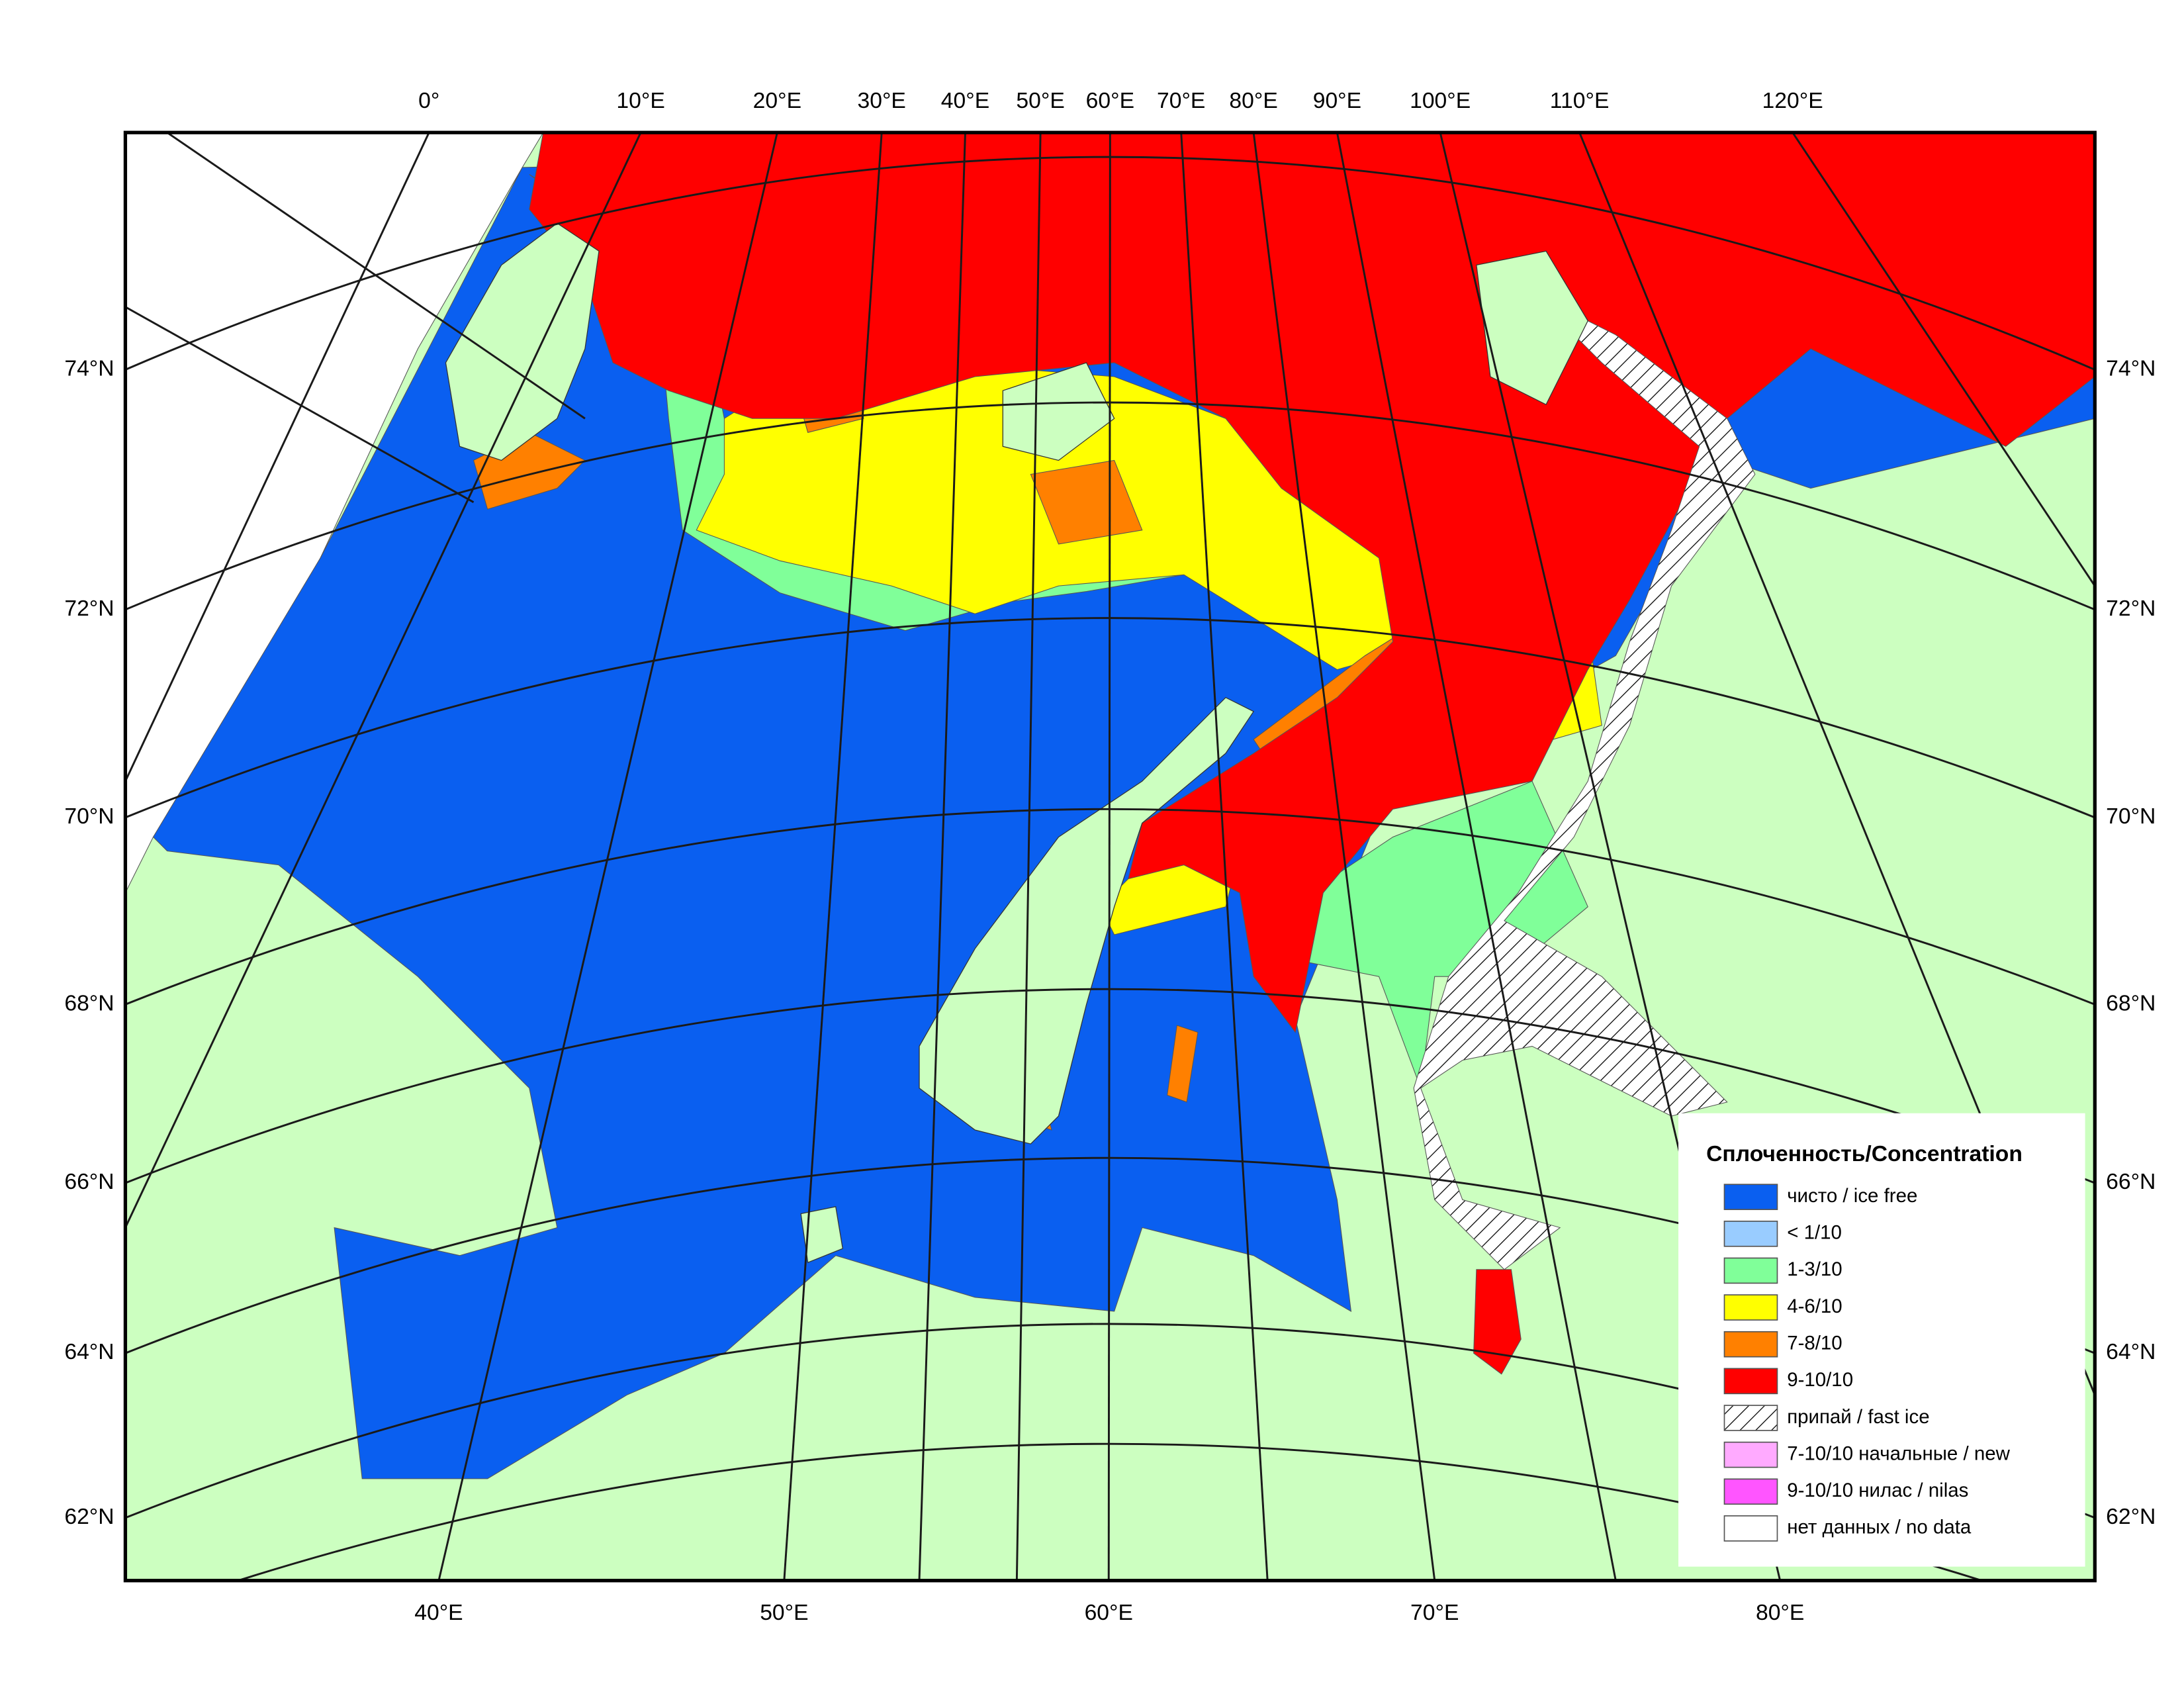 Image resolution: width=2184 pixels, height=1688 pixels. Describe the element at coordinates (640, 101) in the screenshot. I see `top-longitude-label: 10°E` at that location.